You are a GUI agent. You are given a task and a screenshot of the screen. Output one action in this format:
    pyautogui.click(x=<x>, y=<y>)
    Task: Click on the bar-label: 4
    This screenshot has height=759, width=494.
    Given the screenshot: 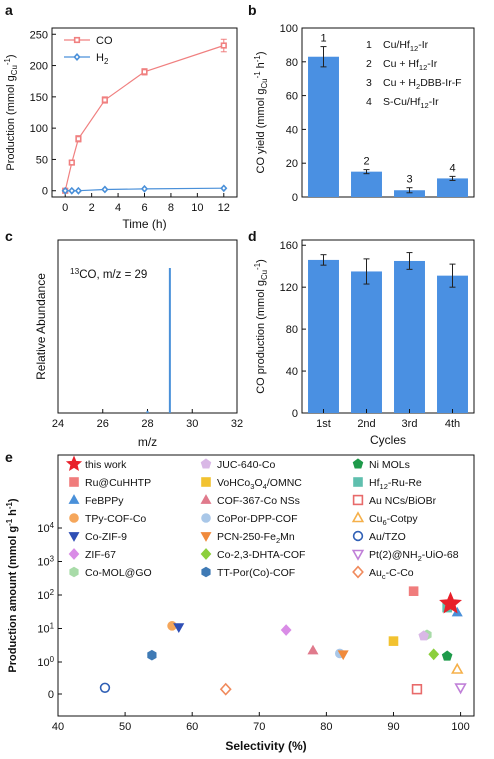 What is the action you would take?
    pyautogui.click(x=452, y=168)
    